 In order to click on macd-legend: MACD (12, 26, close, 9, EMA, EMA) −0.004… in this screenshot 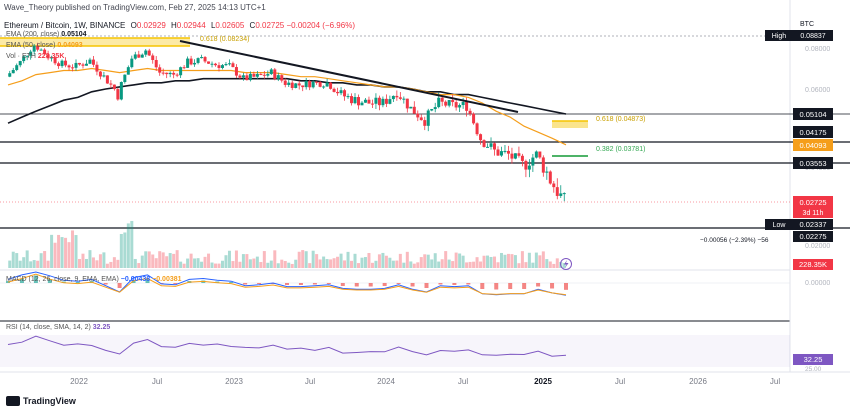, I will do `click(94, 279)`.